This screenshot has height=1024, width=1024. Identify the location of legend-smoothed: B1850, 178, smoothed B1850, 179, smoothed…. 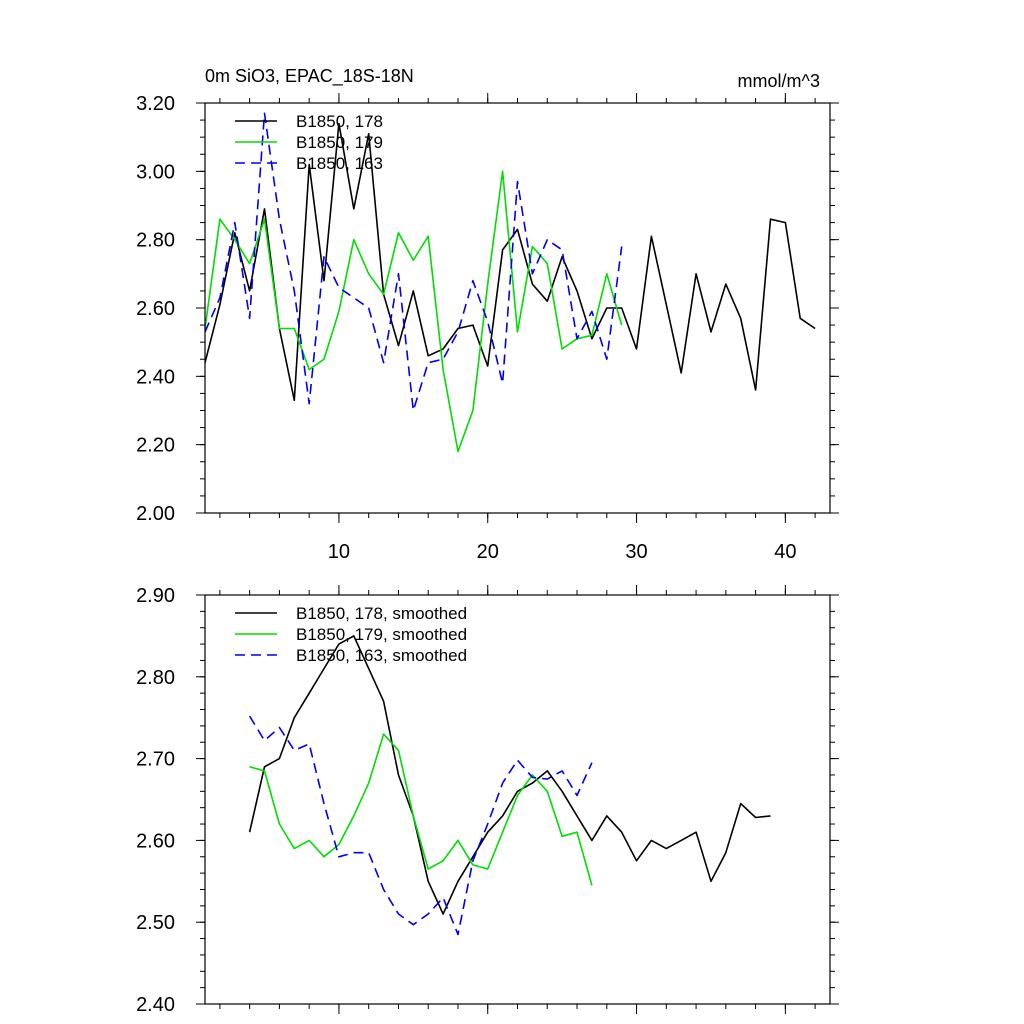
(351, 634).